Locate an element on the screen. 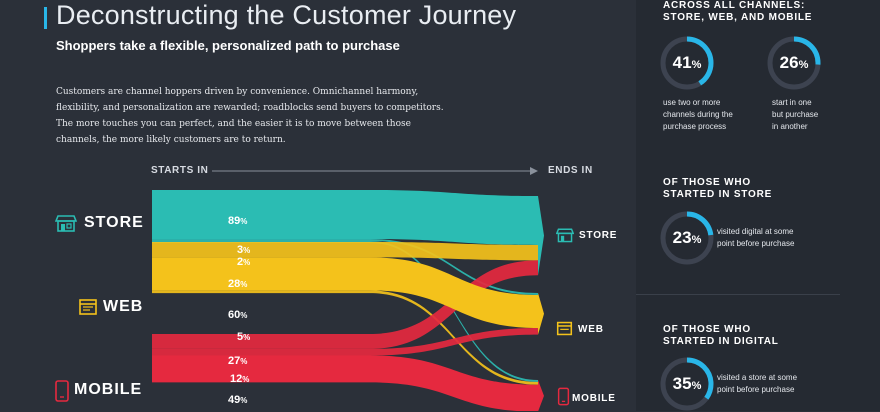 Image resolution: width=880 pixels, height=412 pixels. source-label-web: WEB is located at coordinates (123, 306).